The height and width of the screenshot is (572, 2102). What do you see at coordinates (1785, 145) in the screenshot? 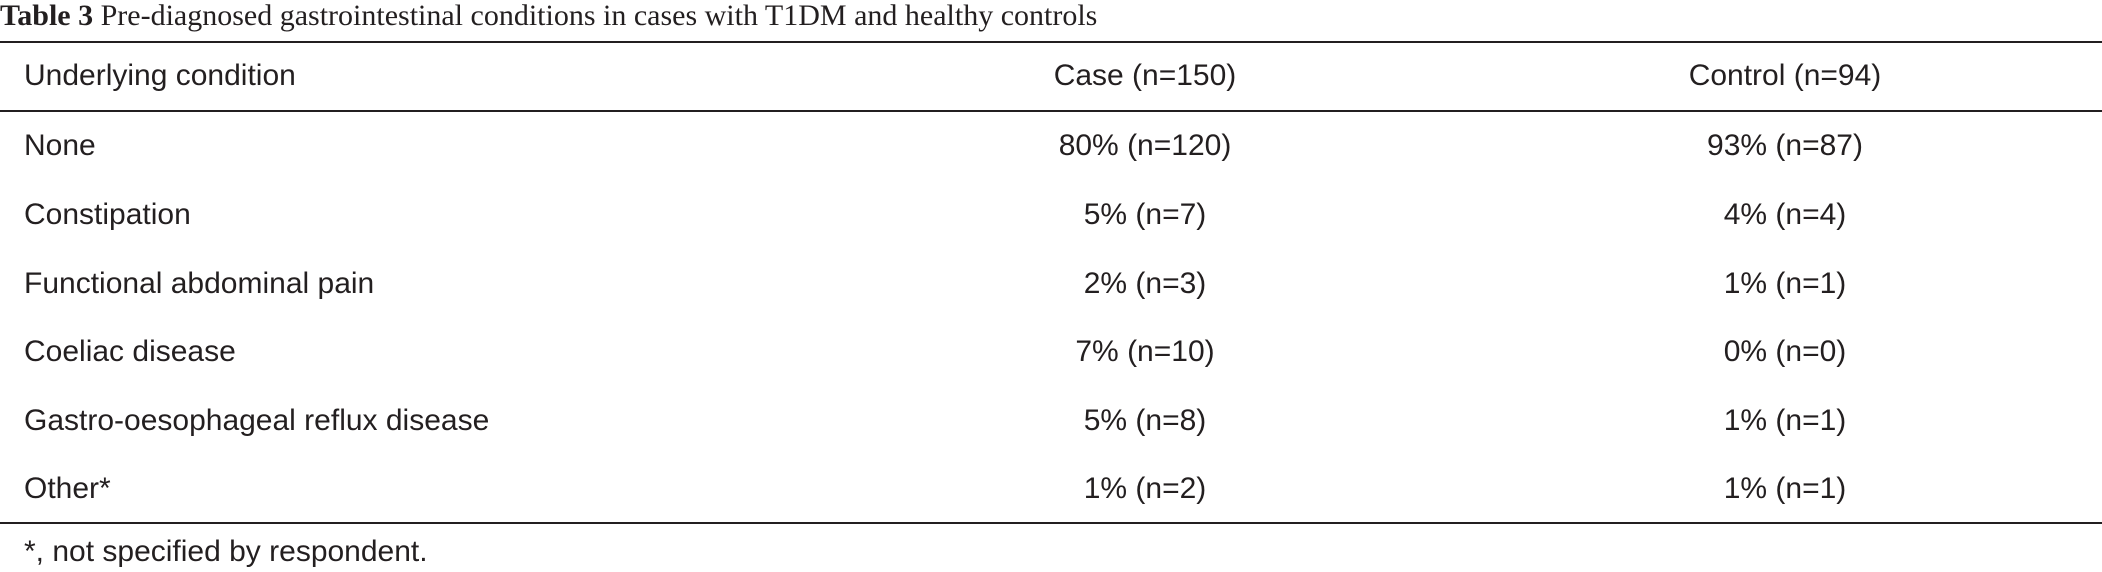
I see `row-control-value: 93% (n=87)` at bounding box center [1785, 145].